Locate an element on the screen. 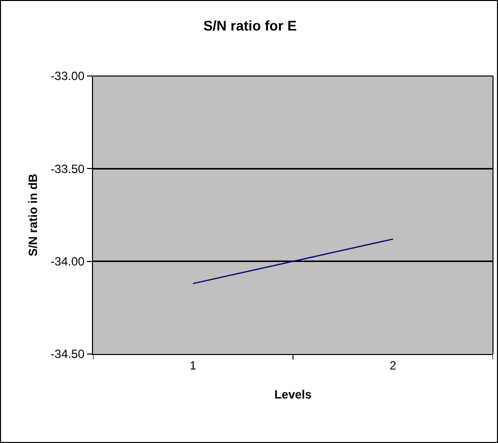 Image resolution: width=498 pixels, height=443 pixels. x-axis-title: Levels is located at coordinates (293, 394).